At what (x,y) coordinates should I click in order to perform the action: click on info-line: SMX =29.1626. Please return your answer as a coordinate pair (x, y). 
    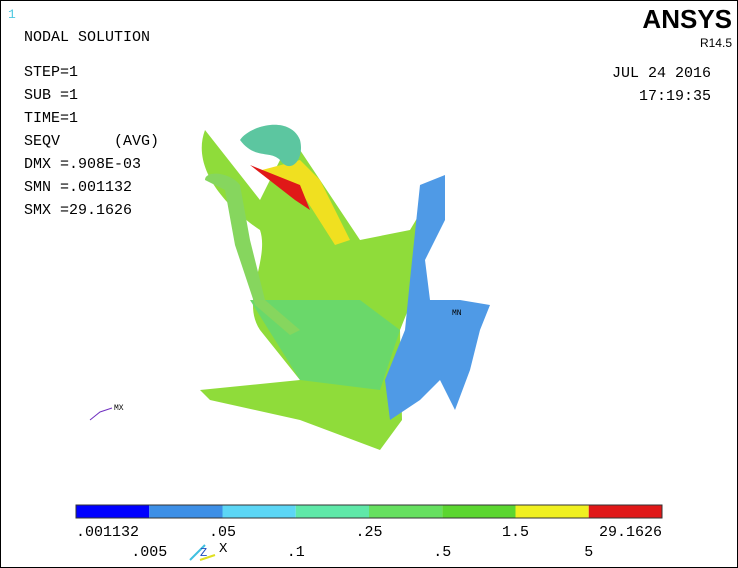
    Looking at the image, I should click on (78, 210).